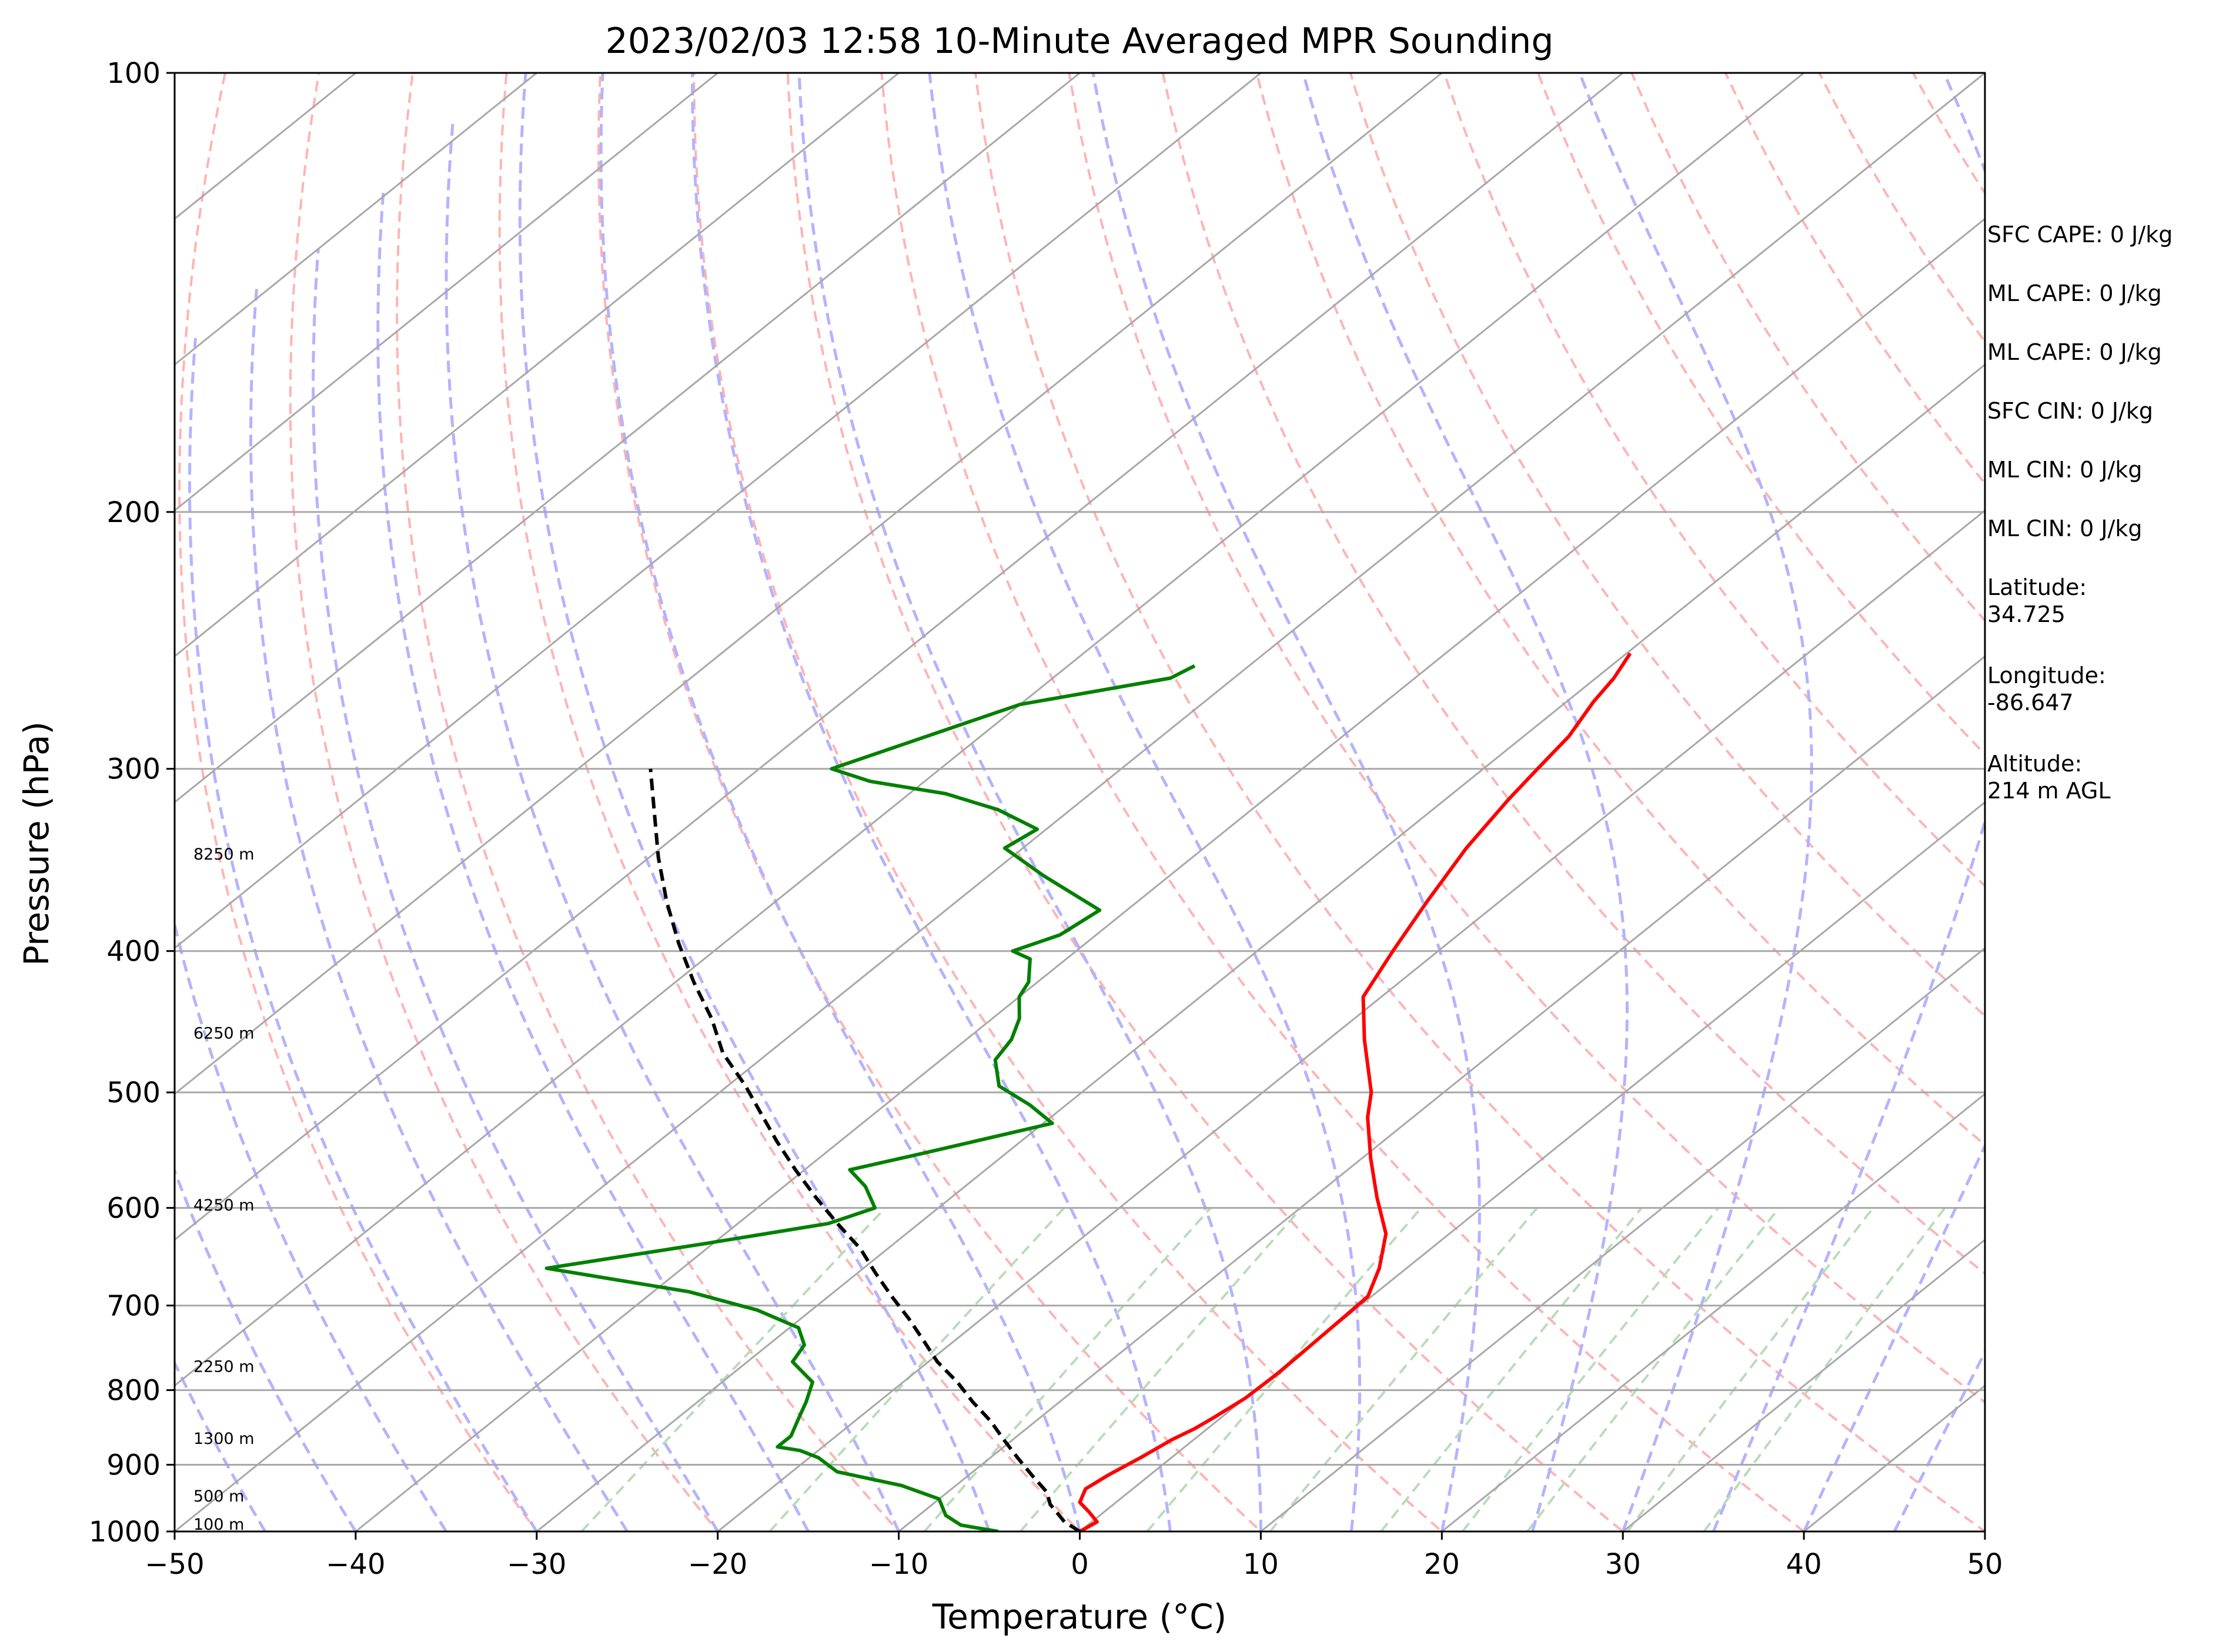 The width and height of the screenshot is (2226, 1652). What do you see at coordinates (1985, 1564) in the screenshot?
I see `x-tick-label: 50` at bounding box center [1985, 1564].